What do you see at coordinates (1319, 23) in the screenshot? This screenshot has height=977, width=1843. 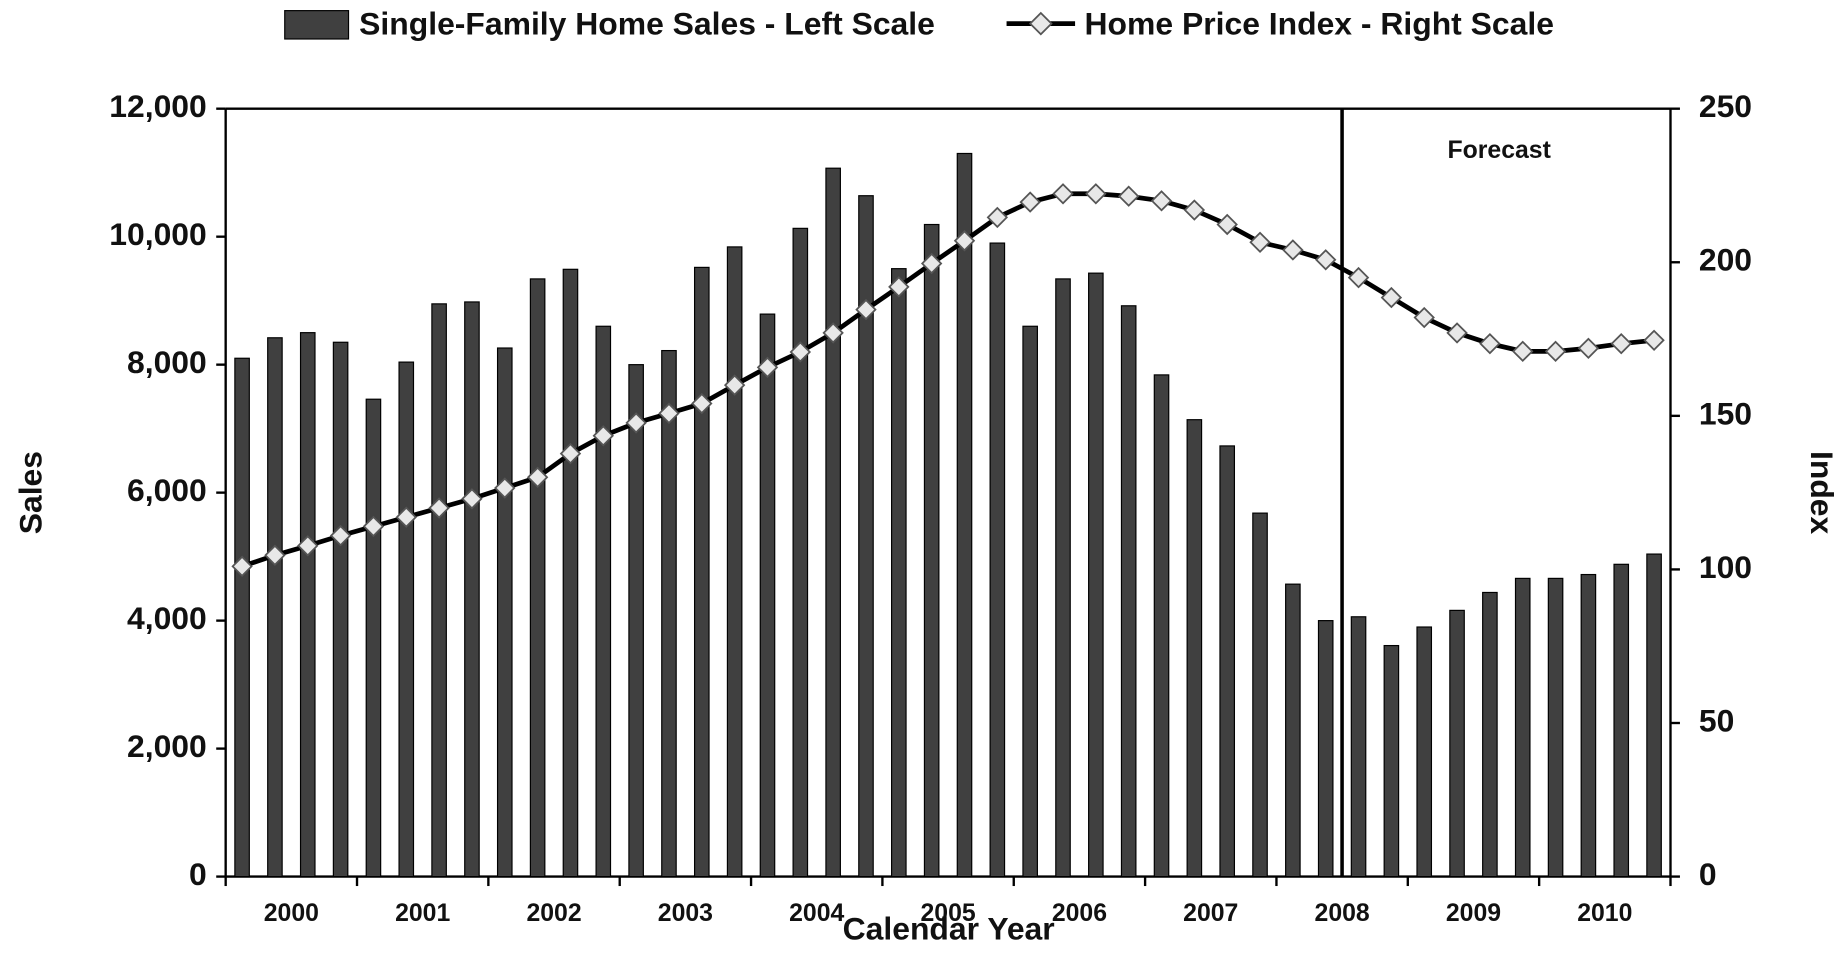 I see `legend-label: Home Price Index - Right Scale` at bounding box center [1319, 23].